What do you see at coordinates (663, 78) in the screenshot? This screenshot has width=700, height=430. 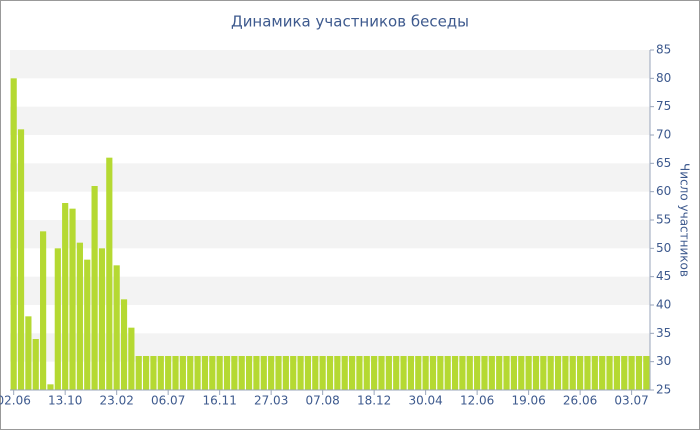 I see `y-tick-label: 80` at bounding box center [663, 78].